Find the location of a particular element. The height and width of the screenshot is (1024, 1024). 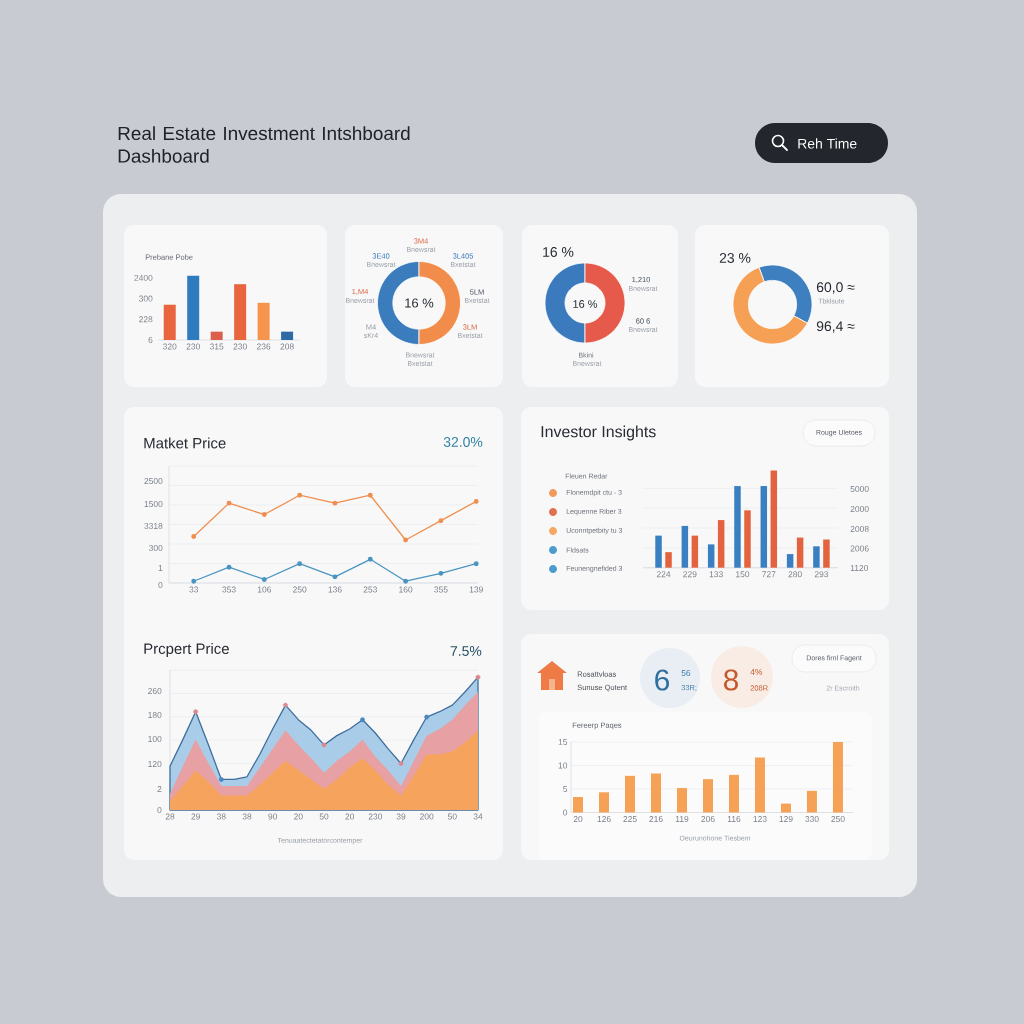

x-tick-label: 123 is located at coordinates (760, 819).